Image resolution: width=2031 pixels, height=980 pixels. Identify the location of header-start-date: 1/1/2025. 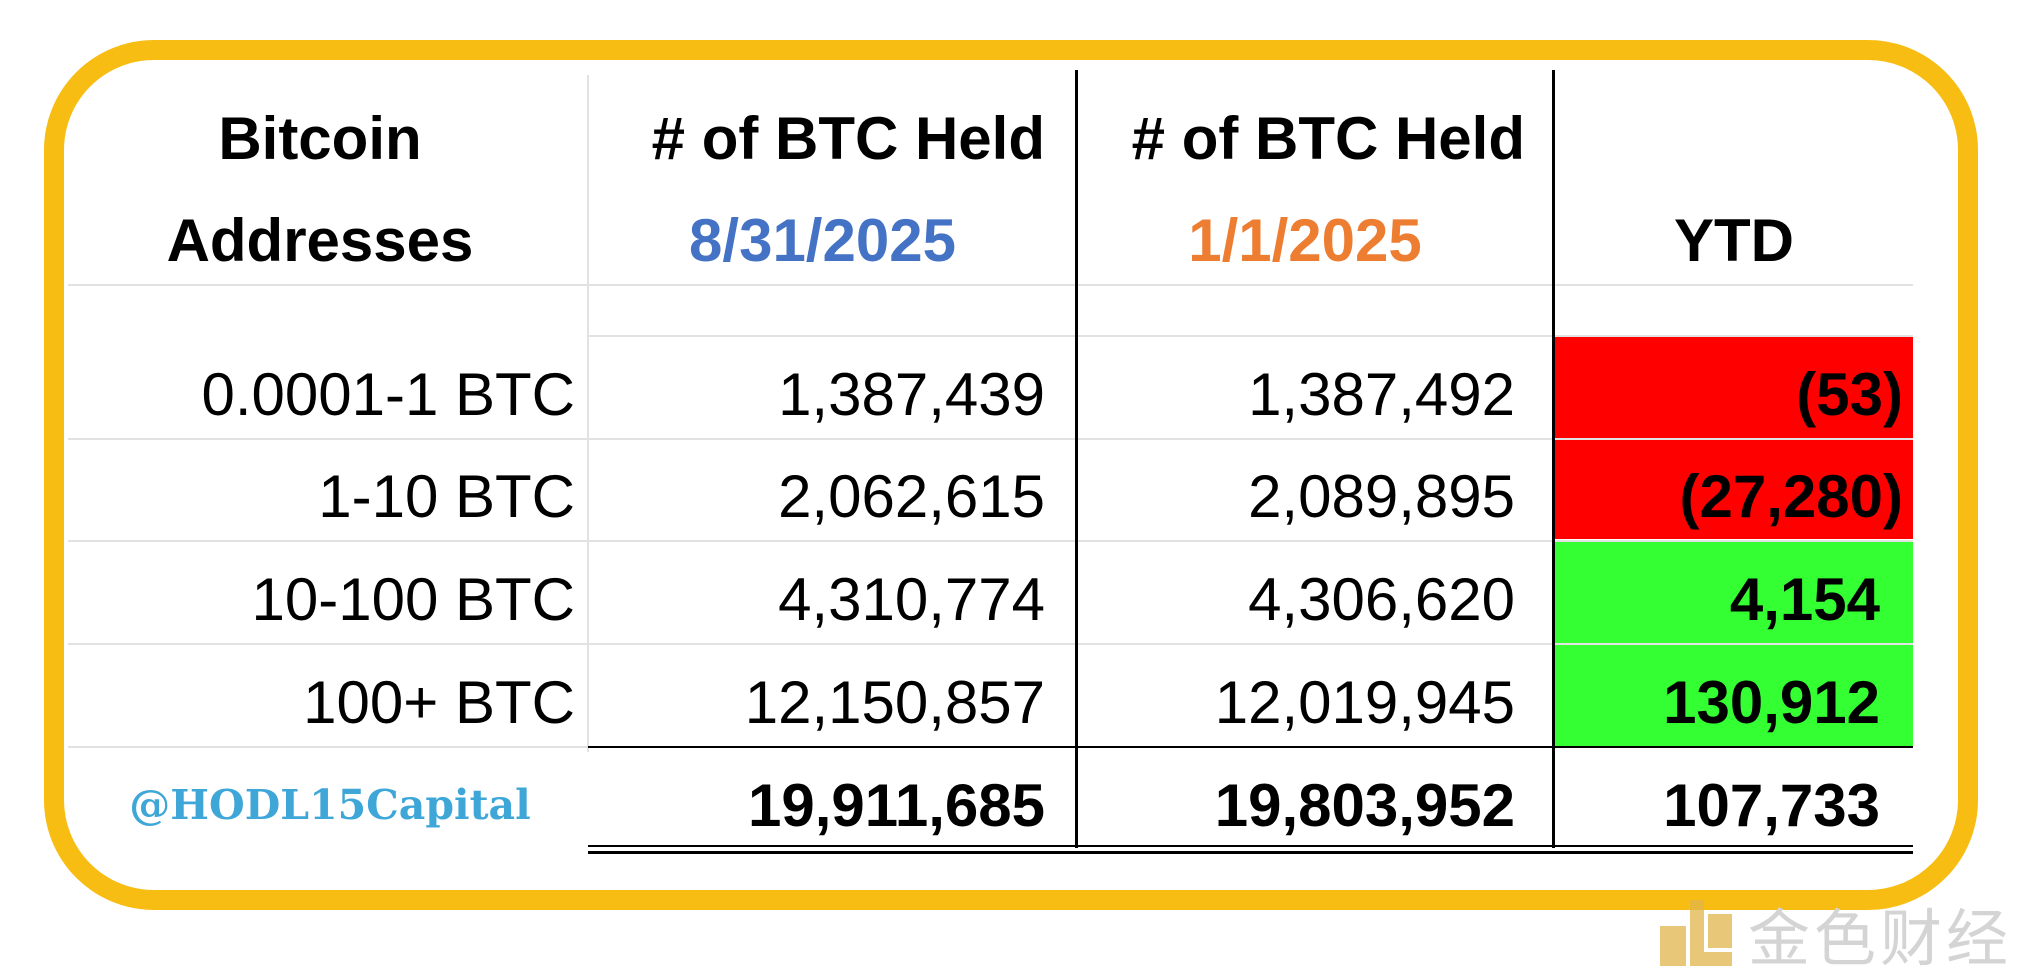
(1305, 240).